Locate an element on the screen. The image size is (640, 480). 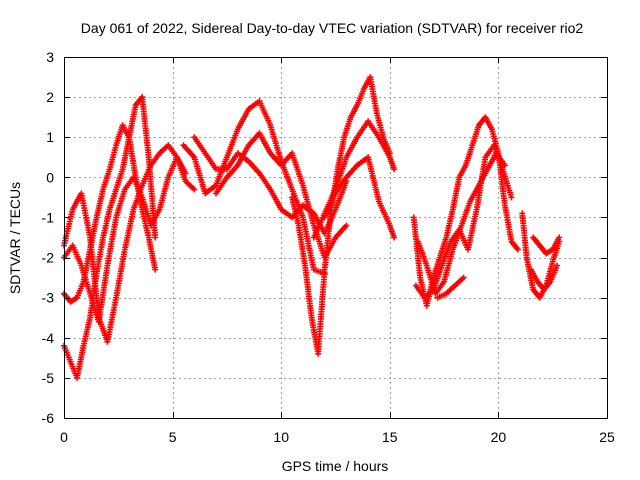
x-tick-label: 10 is located at coordinates (281, 437).